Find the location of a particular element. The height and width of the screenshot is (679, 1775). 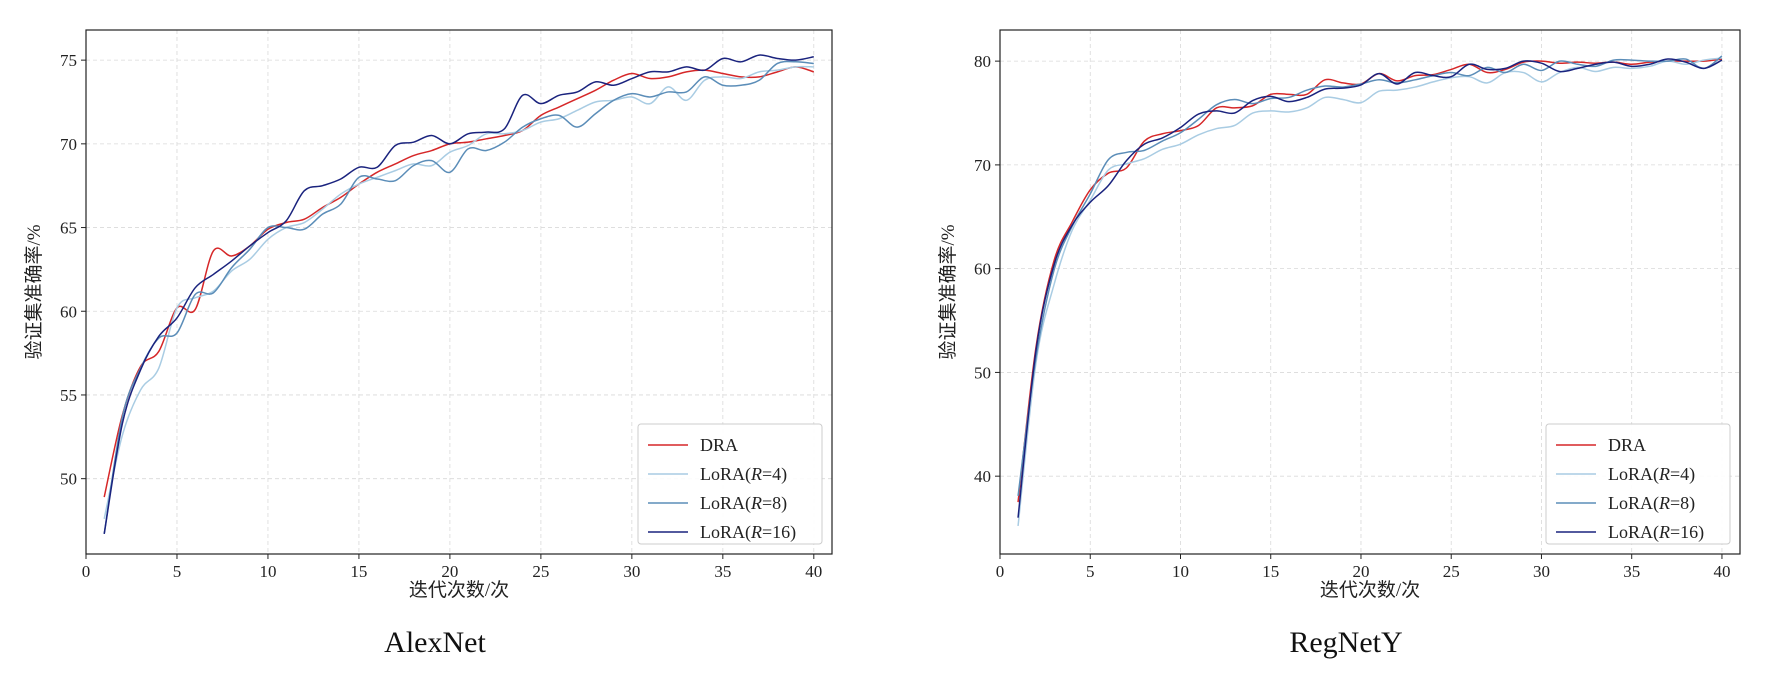

y-tick-label: 55 is located at coordinates (68, 395).